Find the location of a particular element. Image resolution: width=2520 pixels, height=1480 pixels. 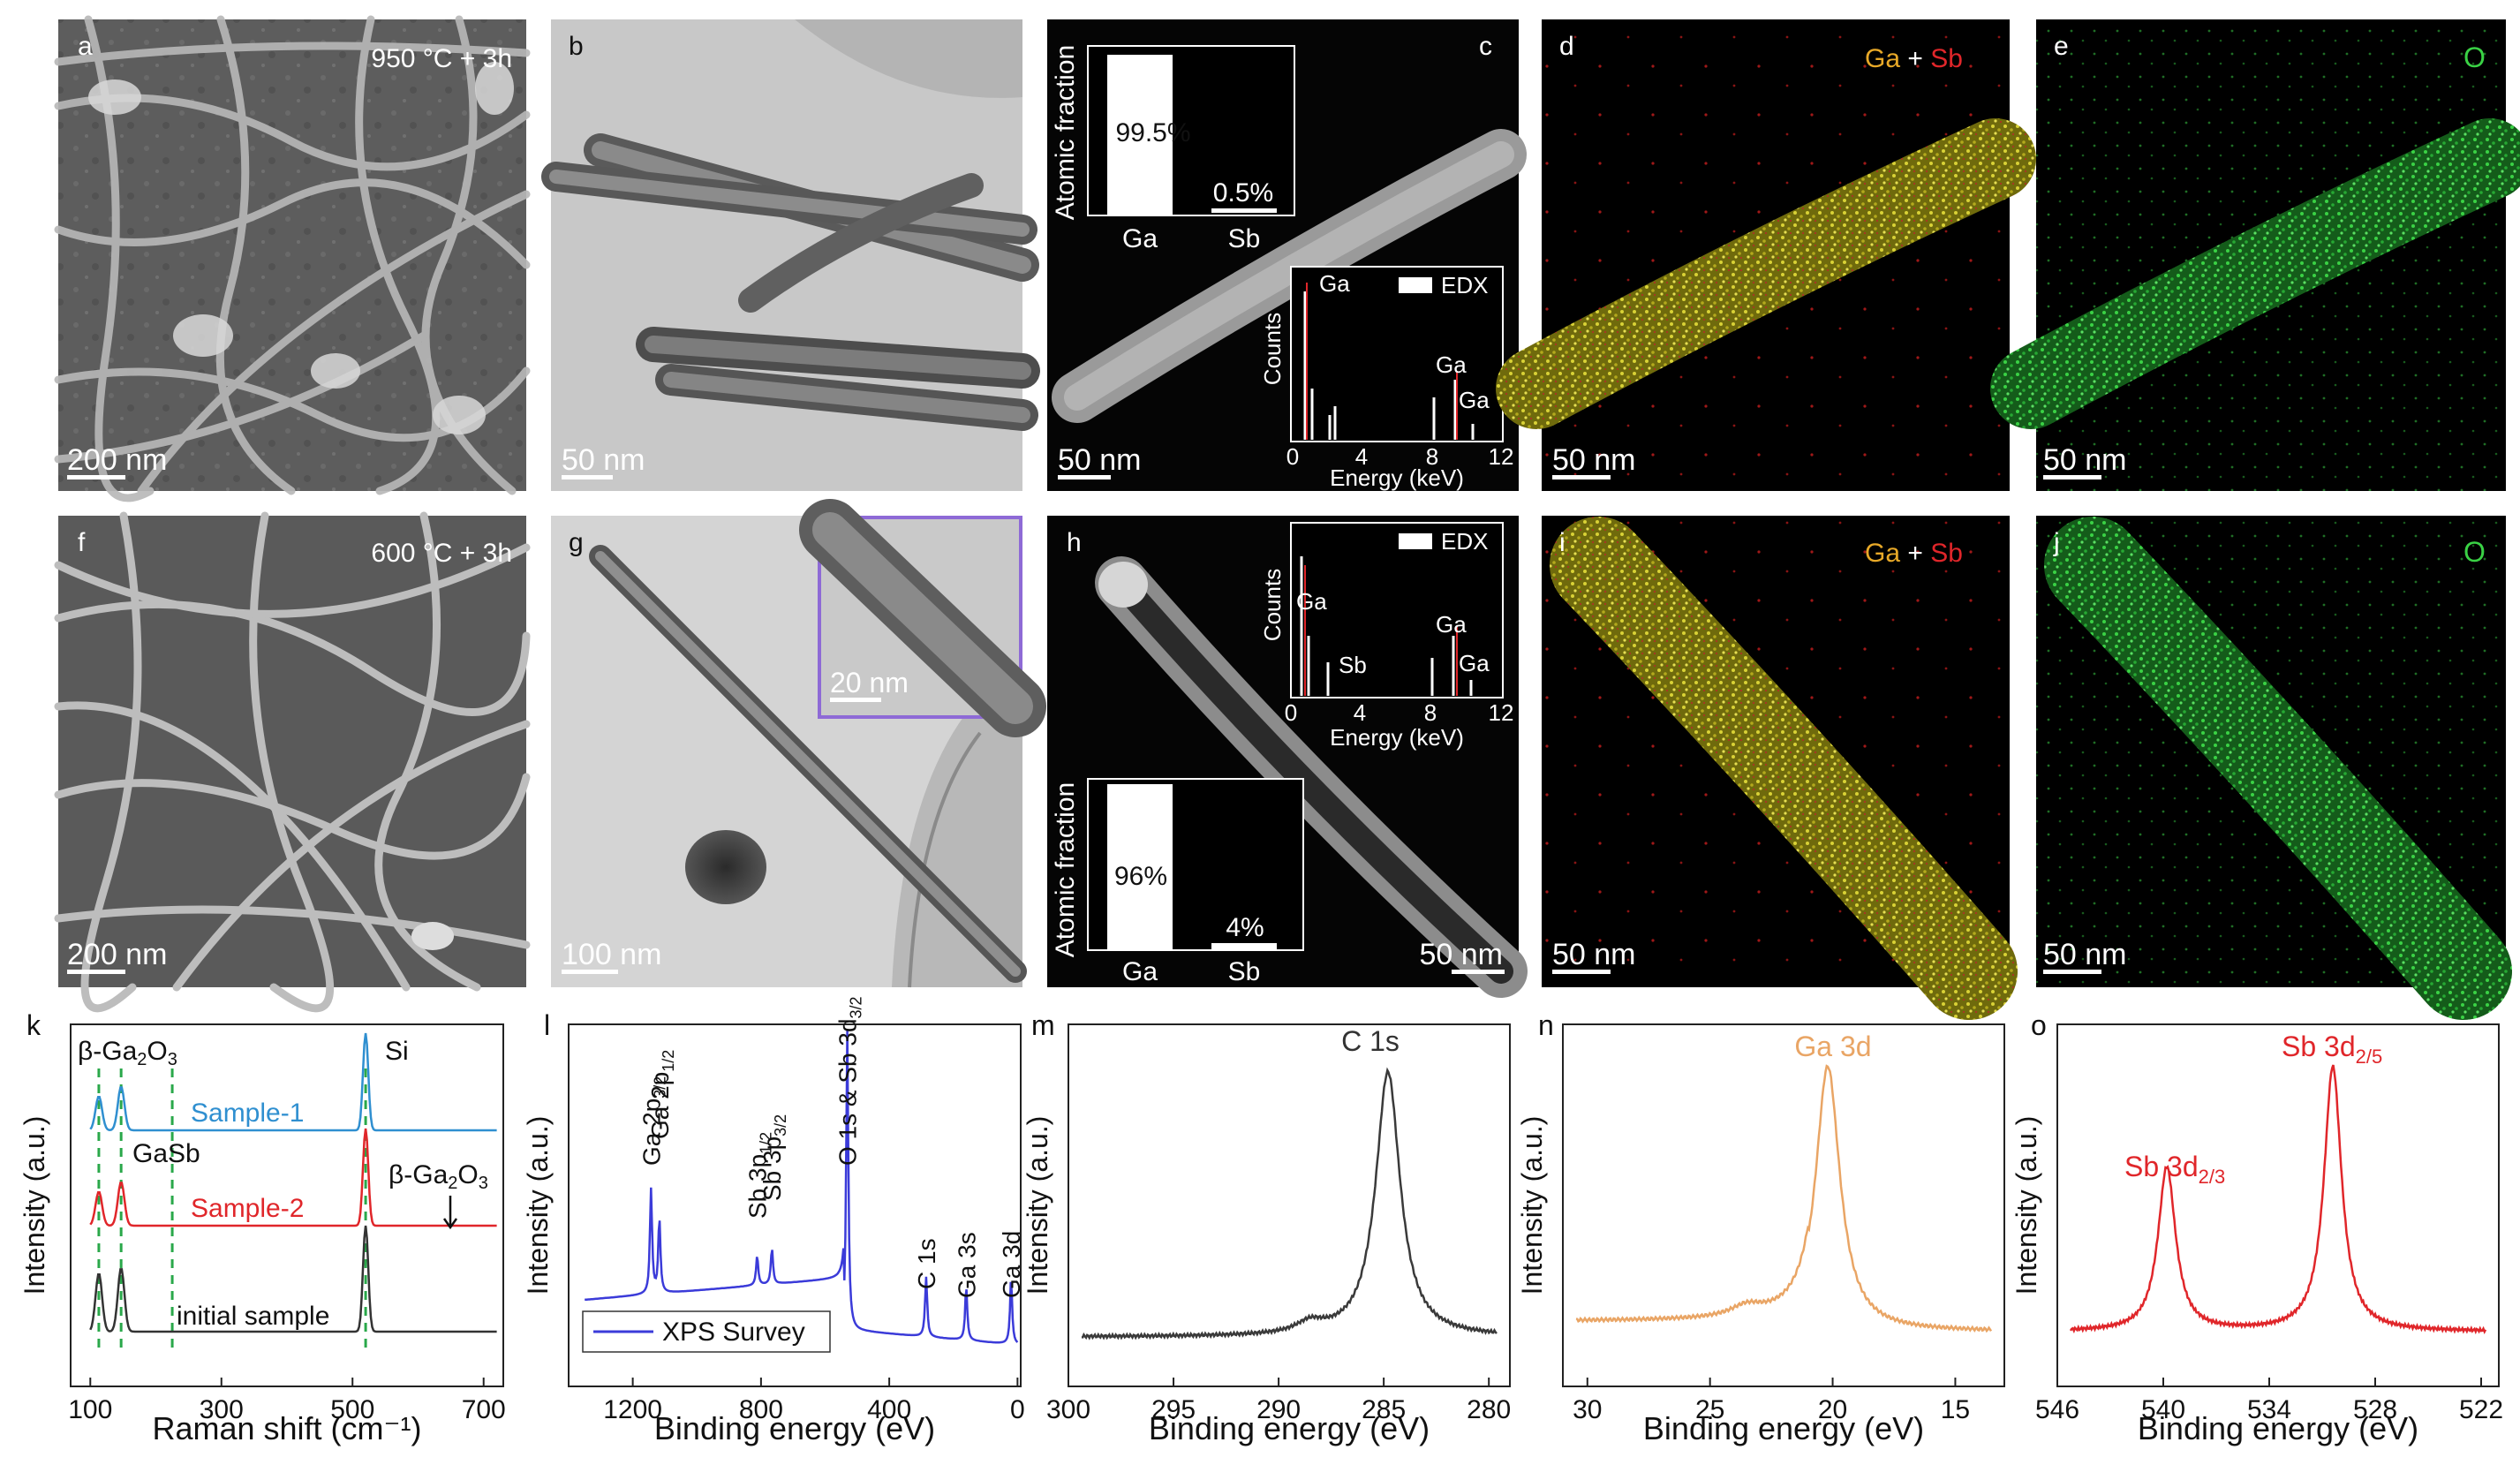

series-label: Sample-2 is located at coordinates (248, 1208).